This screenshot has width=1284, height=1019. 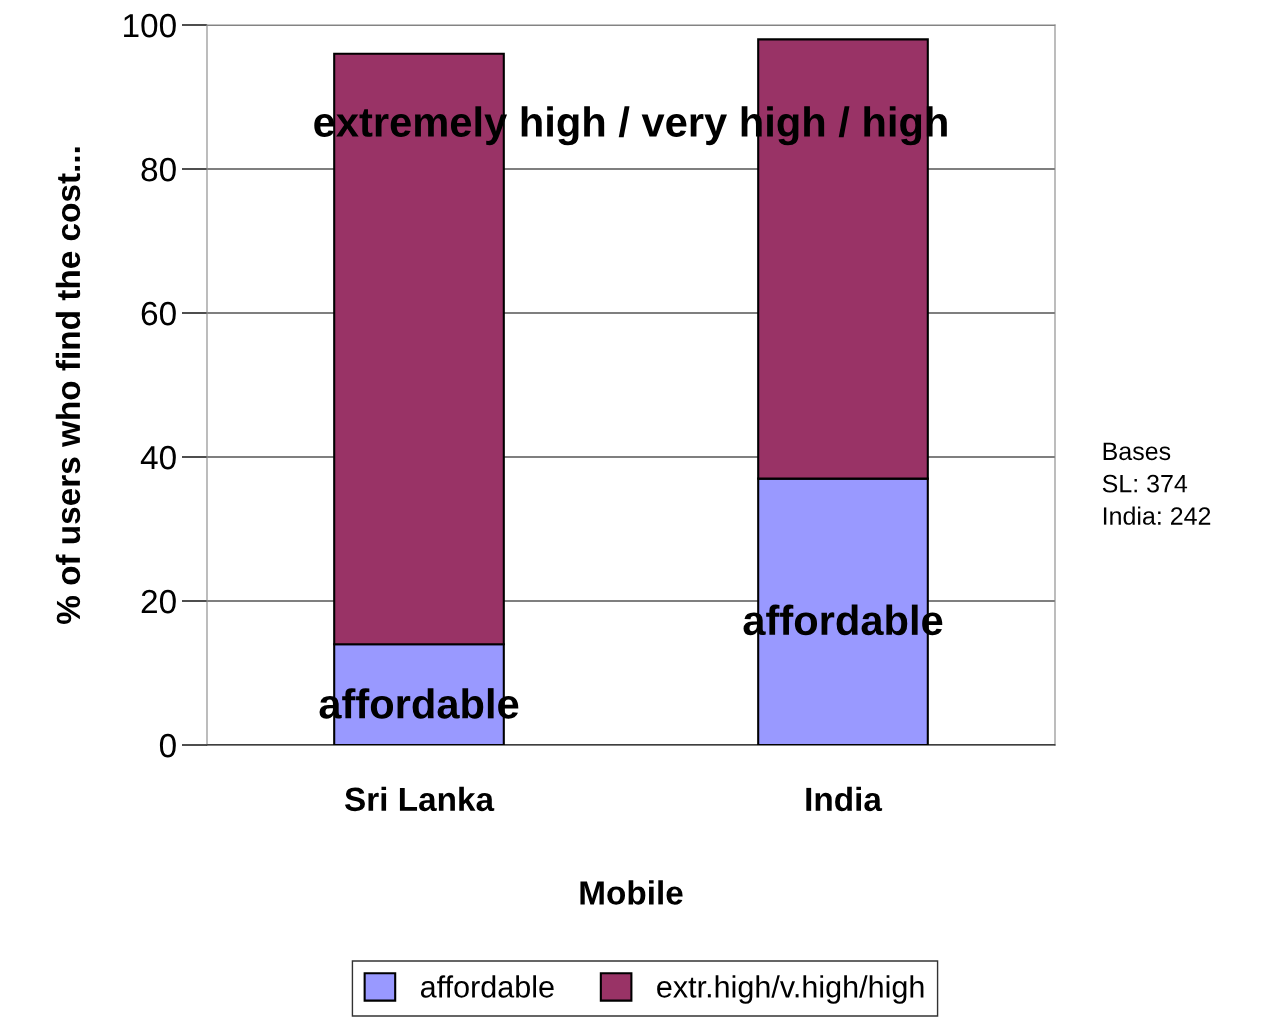 I want to click on y-tick-label: 40, so click(x=158, y=457).